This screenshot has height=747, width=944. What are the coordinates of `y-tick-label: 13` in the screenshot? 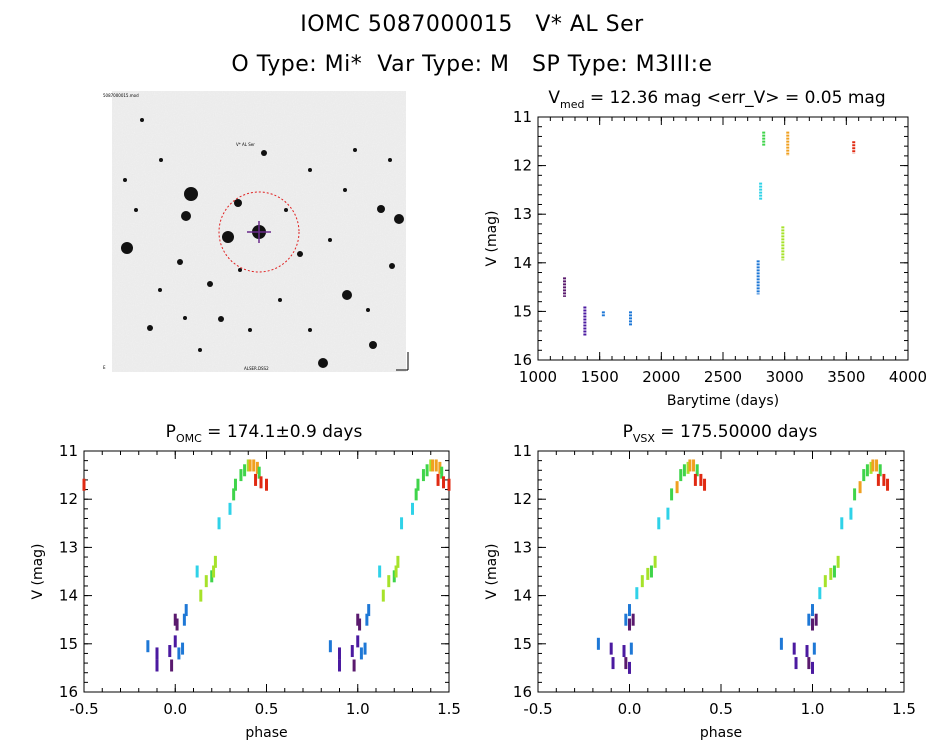 It's located at (68, 547).